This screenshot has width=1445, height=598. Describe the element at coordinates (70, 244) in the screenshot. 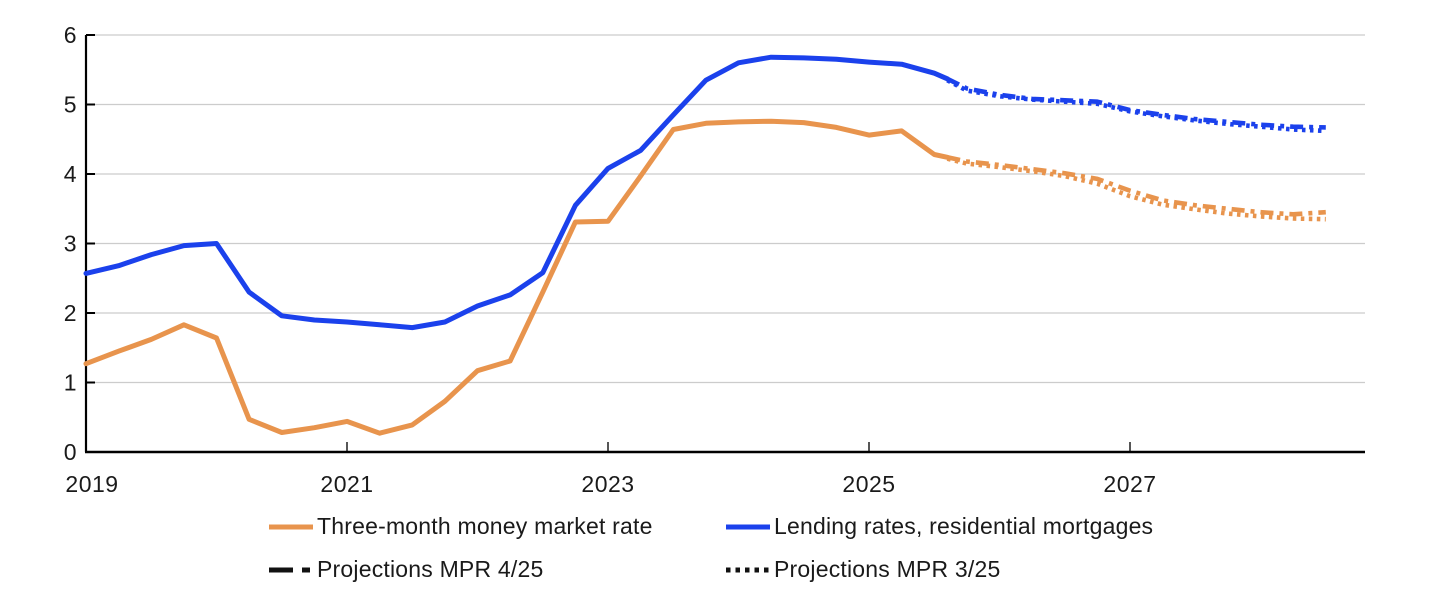

I see `y-axis-label: 3` at that location.